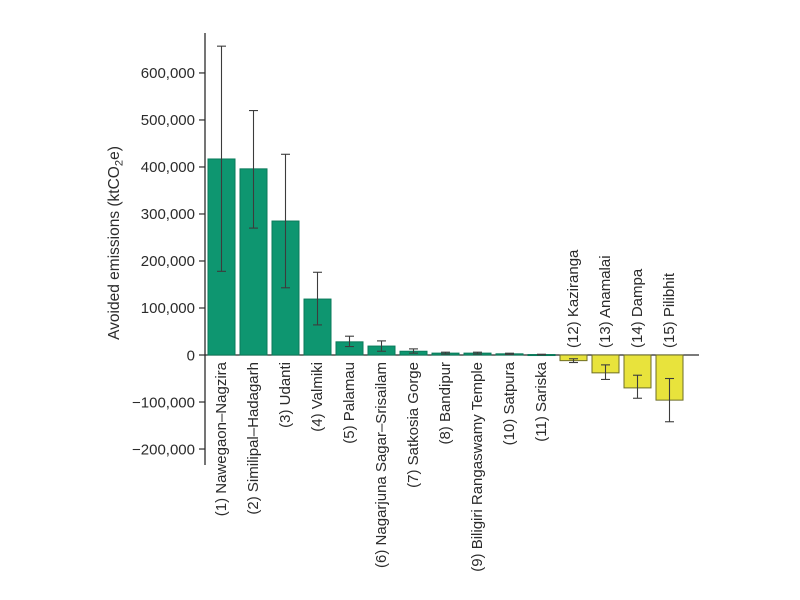  What do you see at coordinates (116, 243) in the screenshot?
I see `y-axis-title: Avoided emissions (ktCO2e)` at bounding box center [116, 243].